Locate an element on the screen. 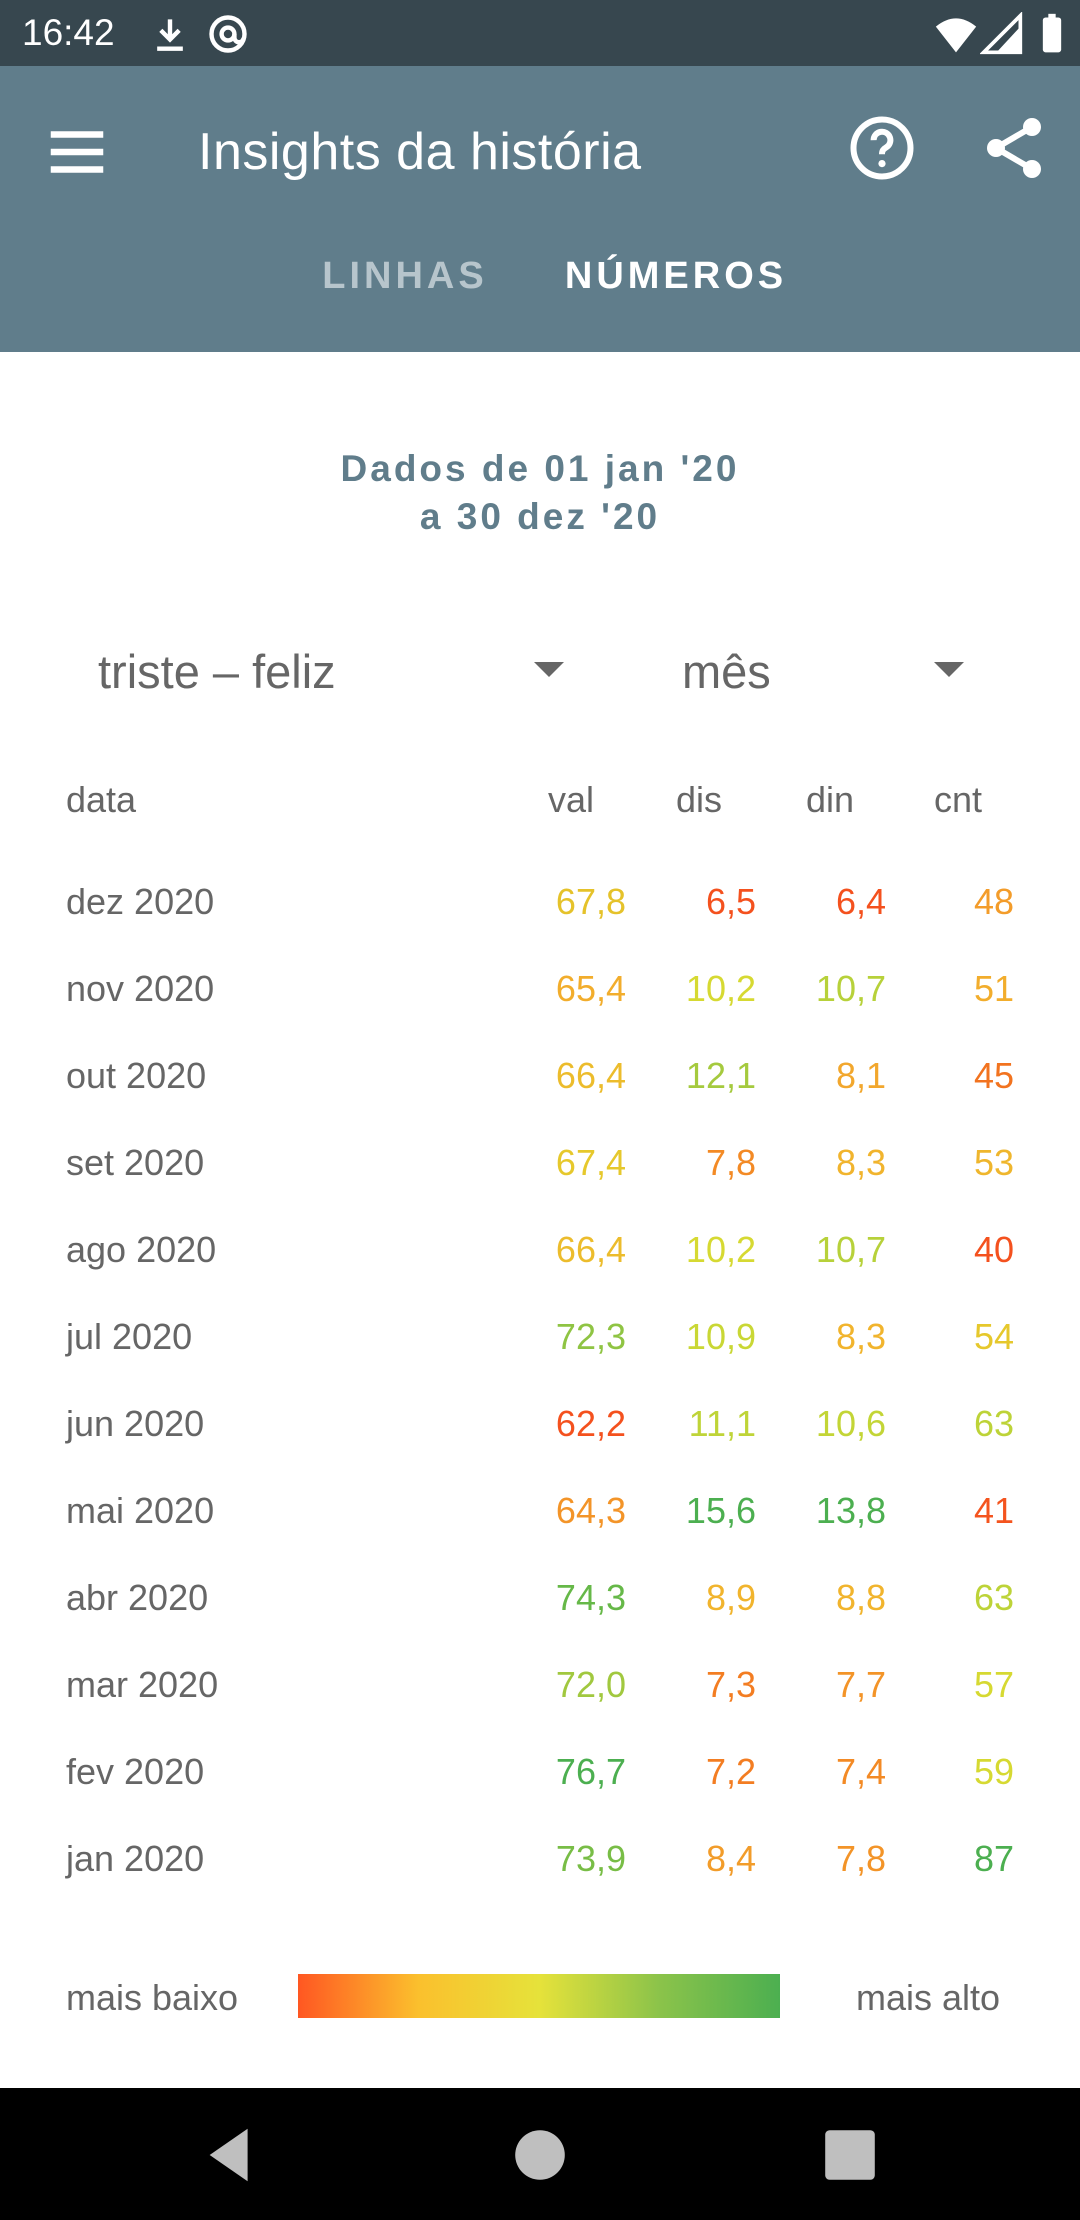 This screenshot has width=1080, height=2220. scale-dropdown-value: triste – feliz is located at coordinates (217, 671).